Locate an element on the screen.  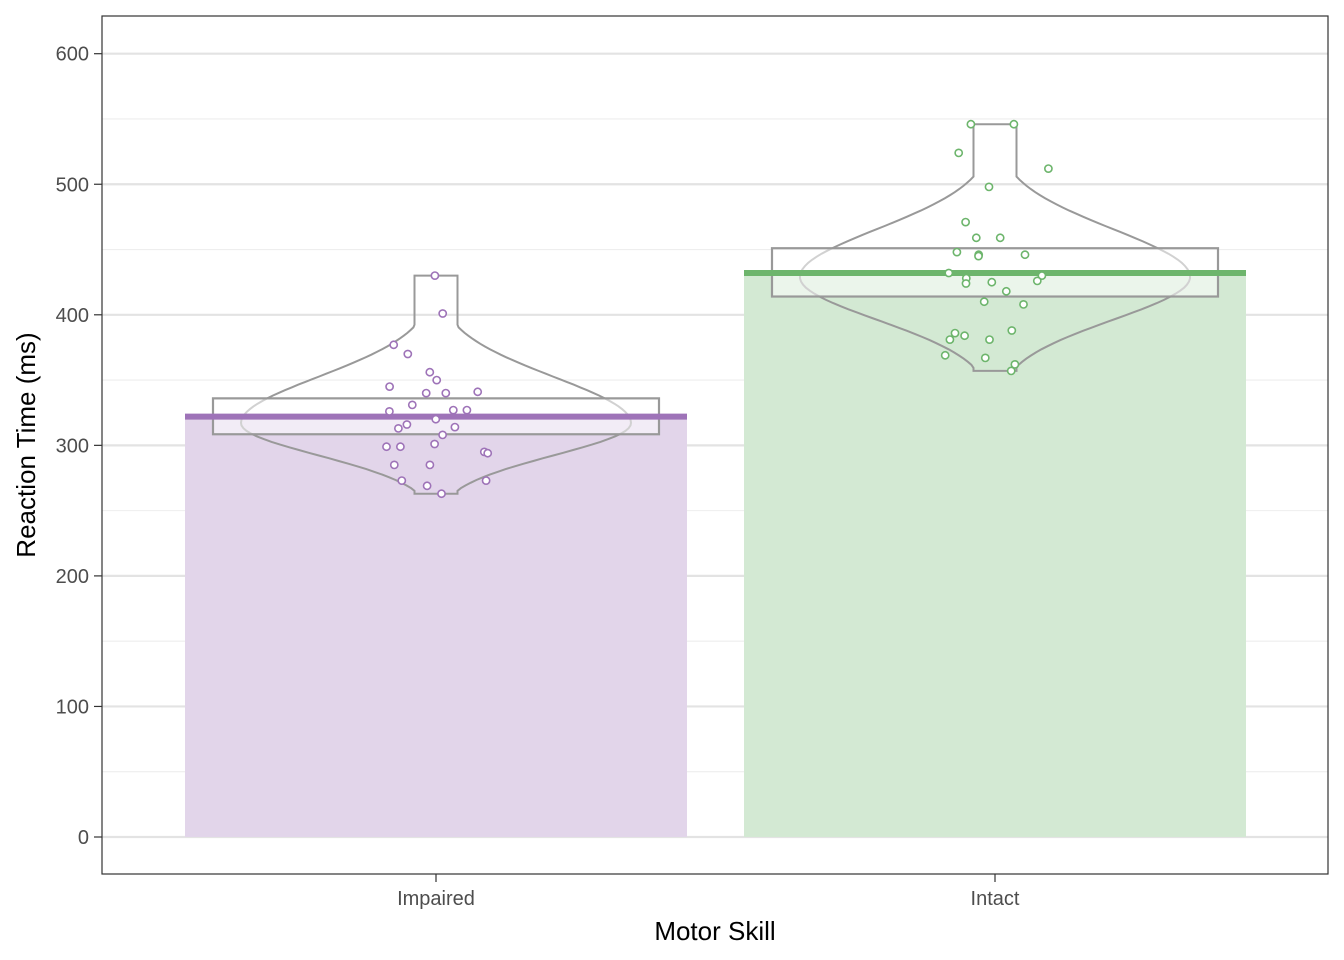
x-tick-label: Impaired is located at coordinates (436, 899).